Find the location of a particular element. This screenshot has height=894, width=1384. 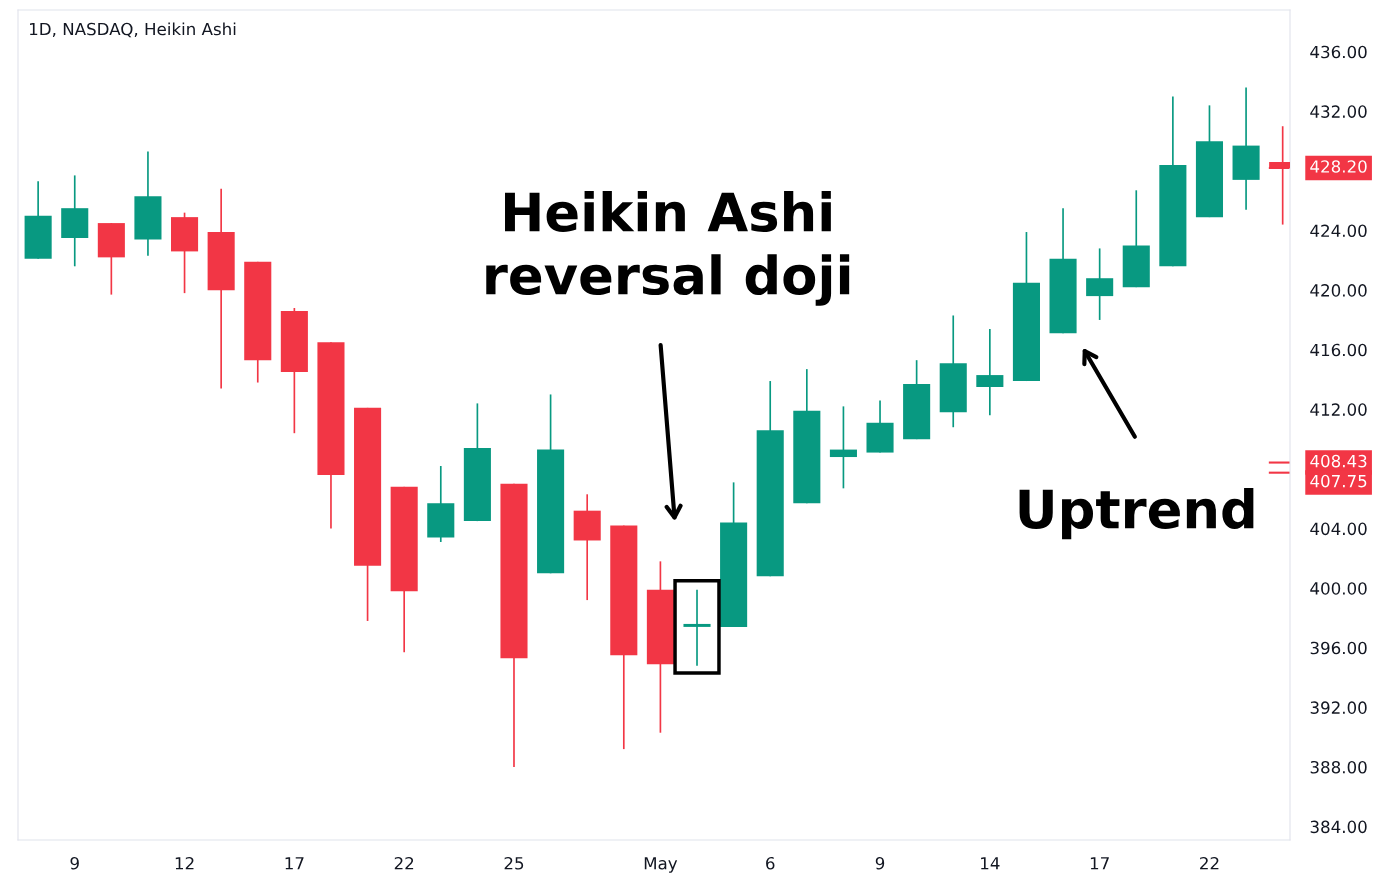

y-tick-label: 400.00 is located at coordinates (1338, 588).